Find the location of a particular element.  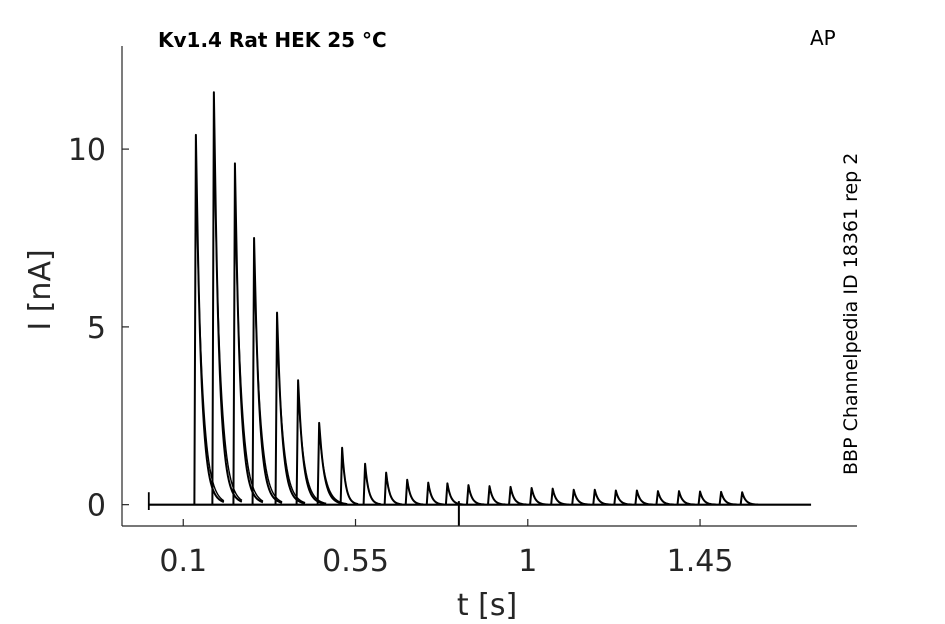

protocol-label: AP is located at coordinates (823, 38).